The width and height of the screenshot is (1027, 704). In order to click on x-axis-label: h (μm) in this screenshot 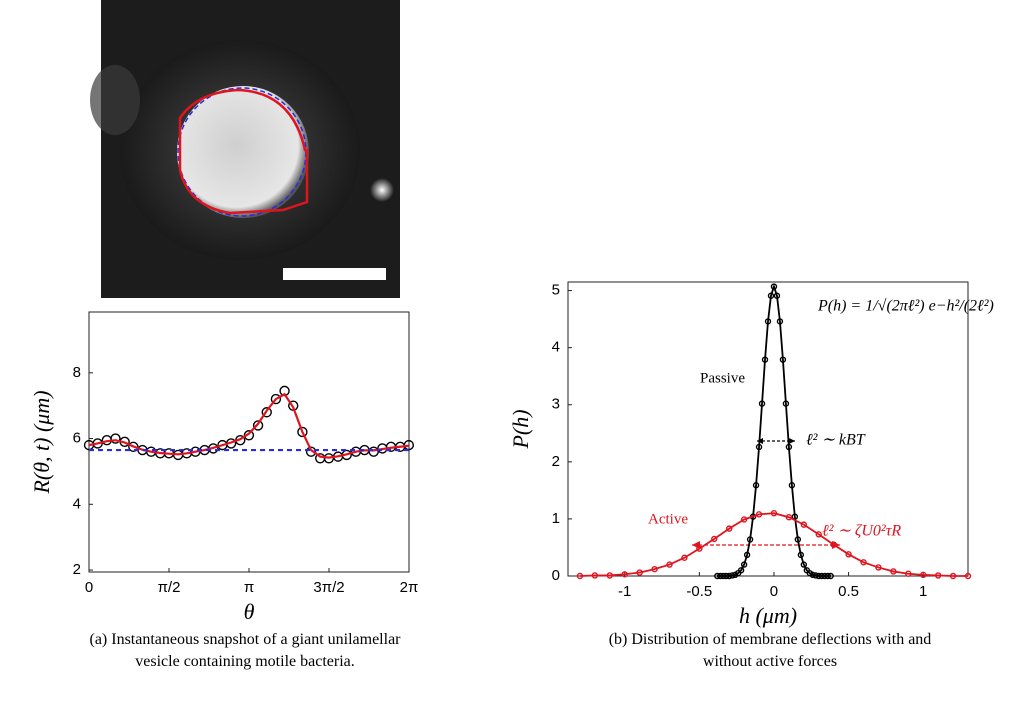, I will do `click(768, 615)`.